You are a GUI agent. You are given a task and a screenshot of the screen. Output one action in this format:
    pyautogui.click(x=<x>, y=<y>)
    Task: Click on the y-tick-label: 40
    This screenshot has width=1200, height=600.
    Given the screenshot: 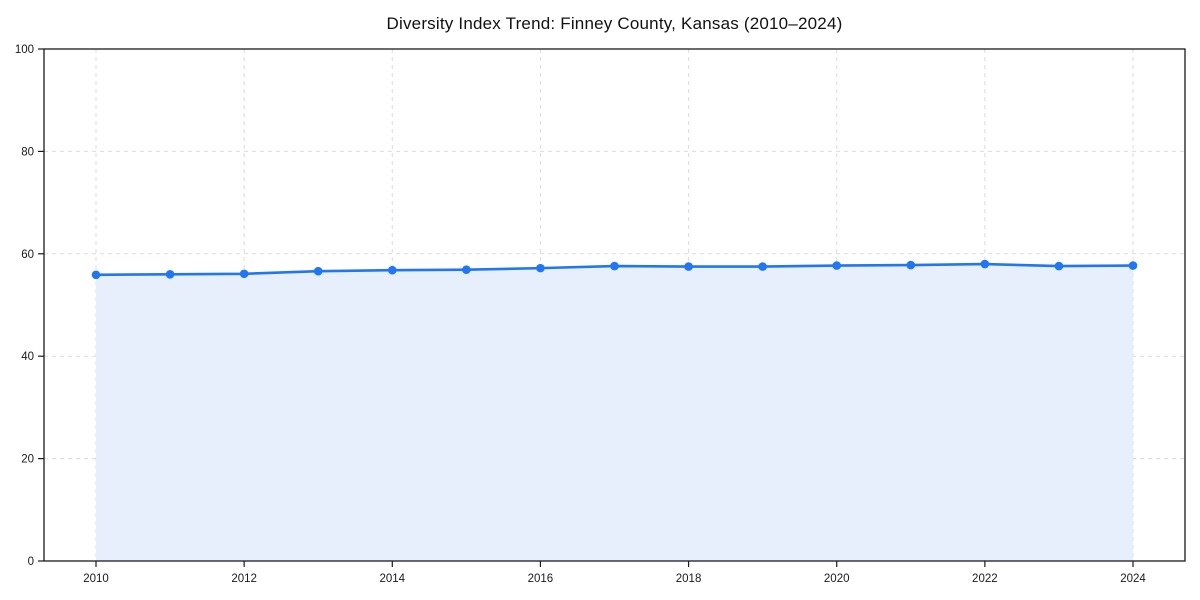 What is the action you would take?
    pyautogui.click(x=27, y=357)
    